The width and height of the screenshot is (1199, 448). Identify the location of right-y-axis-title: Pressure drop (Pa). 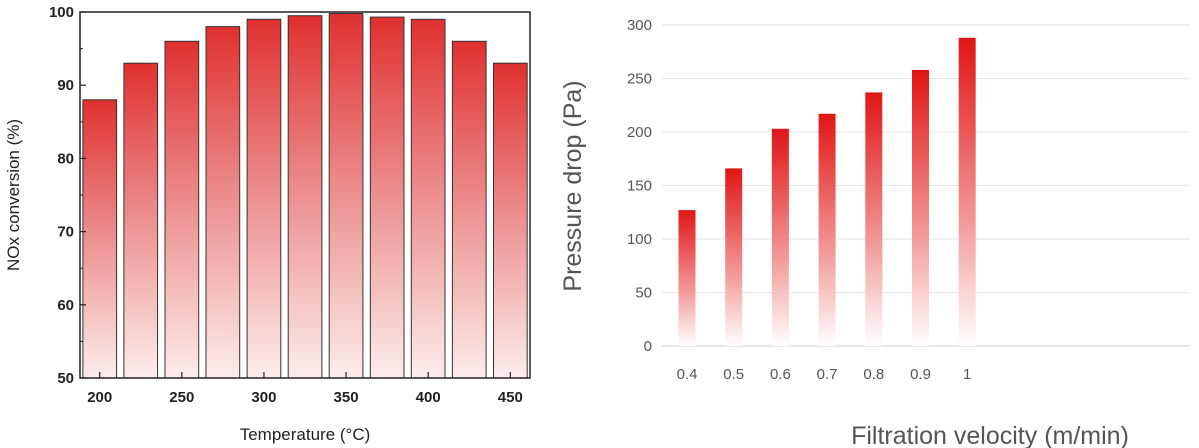
(573, 185).